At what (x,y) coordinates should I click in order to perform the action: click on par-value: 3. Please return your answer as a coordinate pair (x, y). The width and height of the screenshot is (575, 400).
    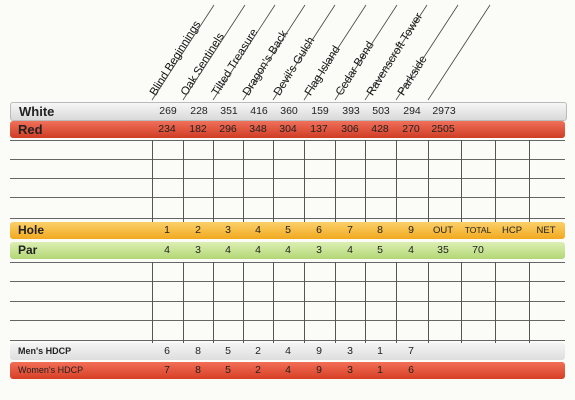
    Looking at the image, I should click on (319, 250).